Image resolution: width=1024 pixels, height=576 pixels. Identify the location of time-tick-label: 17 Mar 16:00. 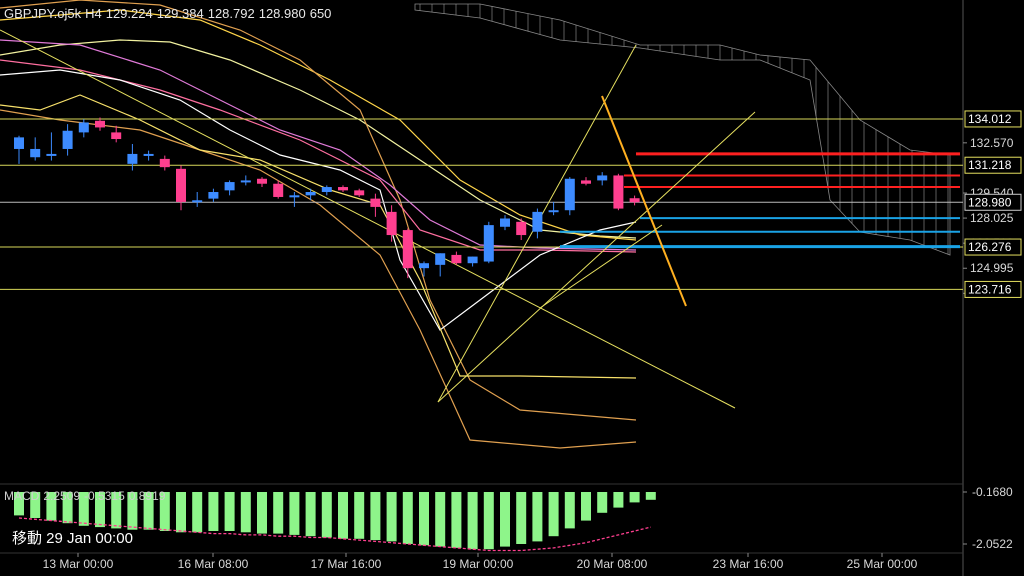
(346, 564).